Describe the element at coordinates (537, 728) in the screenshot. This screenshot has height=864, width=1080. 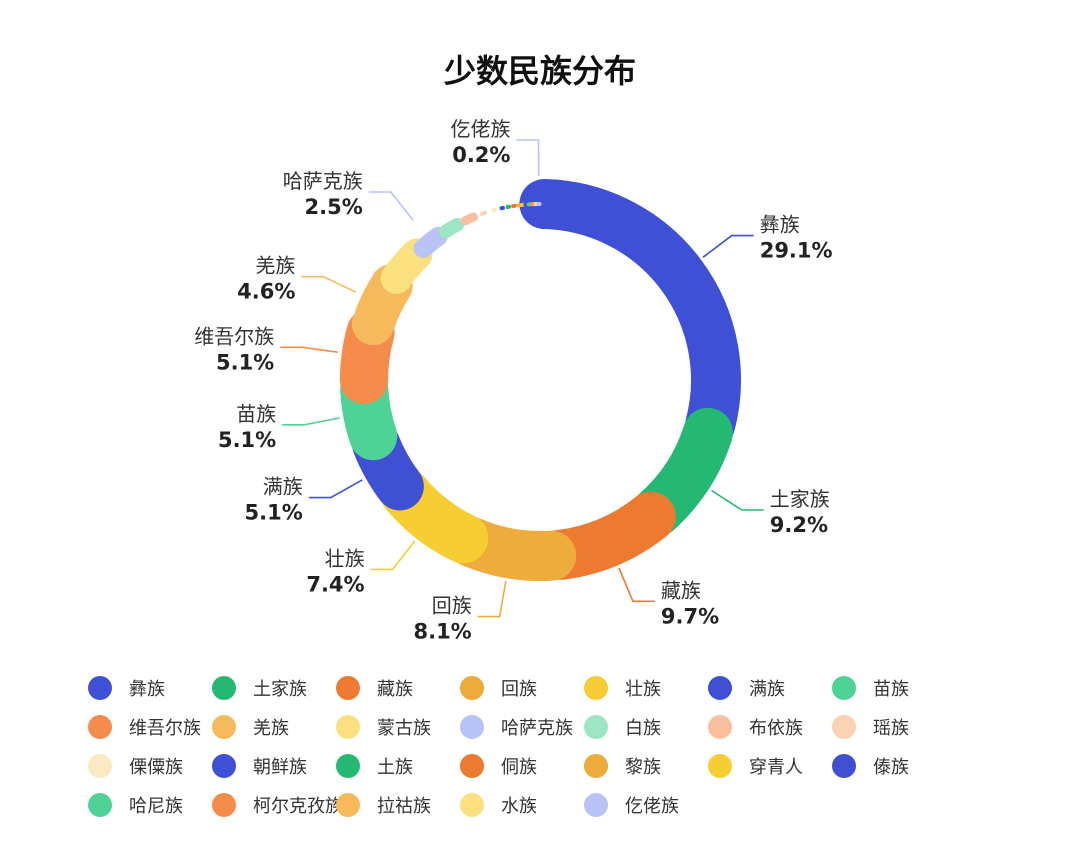
I see `legend-label: 哈萨克族` at that location.